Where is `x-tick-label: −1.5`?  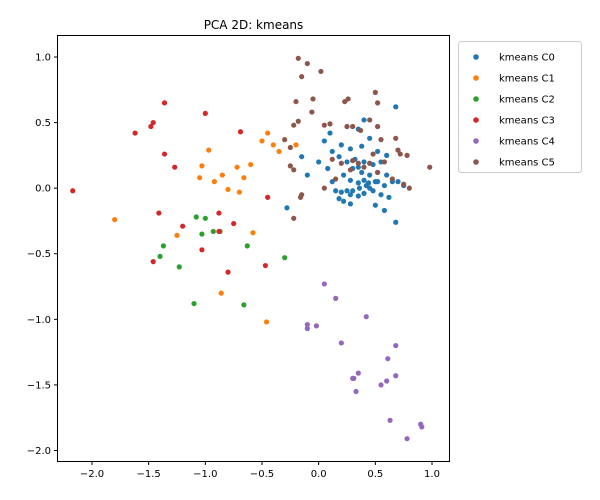 x-tick-label: −1.5 is located at coordinates (149, 474).